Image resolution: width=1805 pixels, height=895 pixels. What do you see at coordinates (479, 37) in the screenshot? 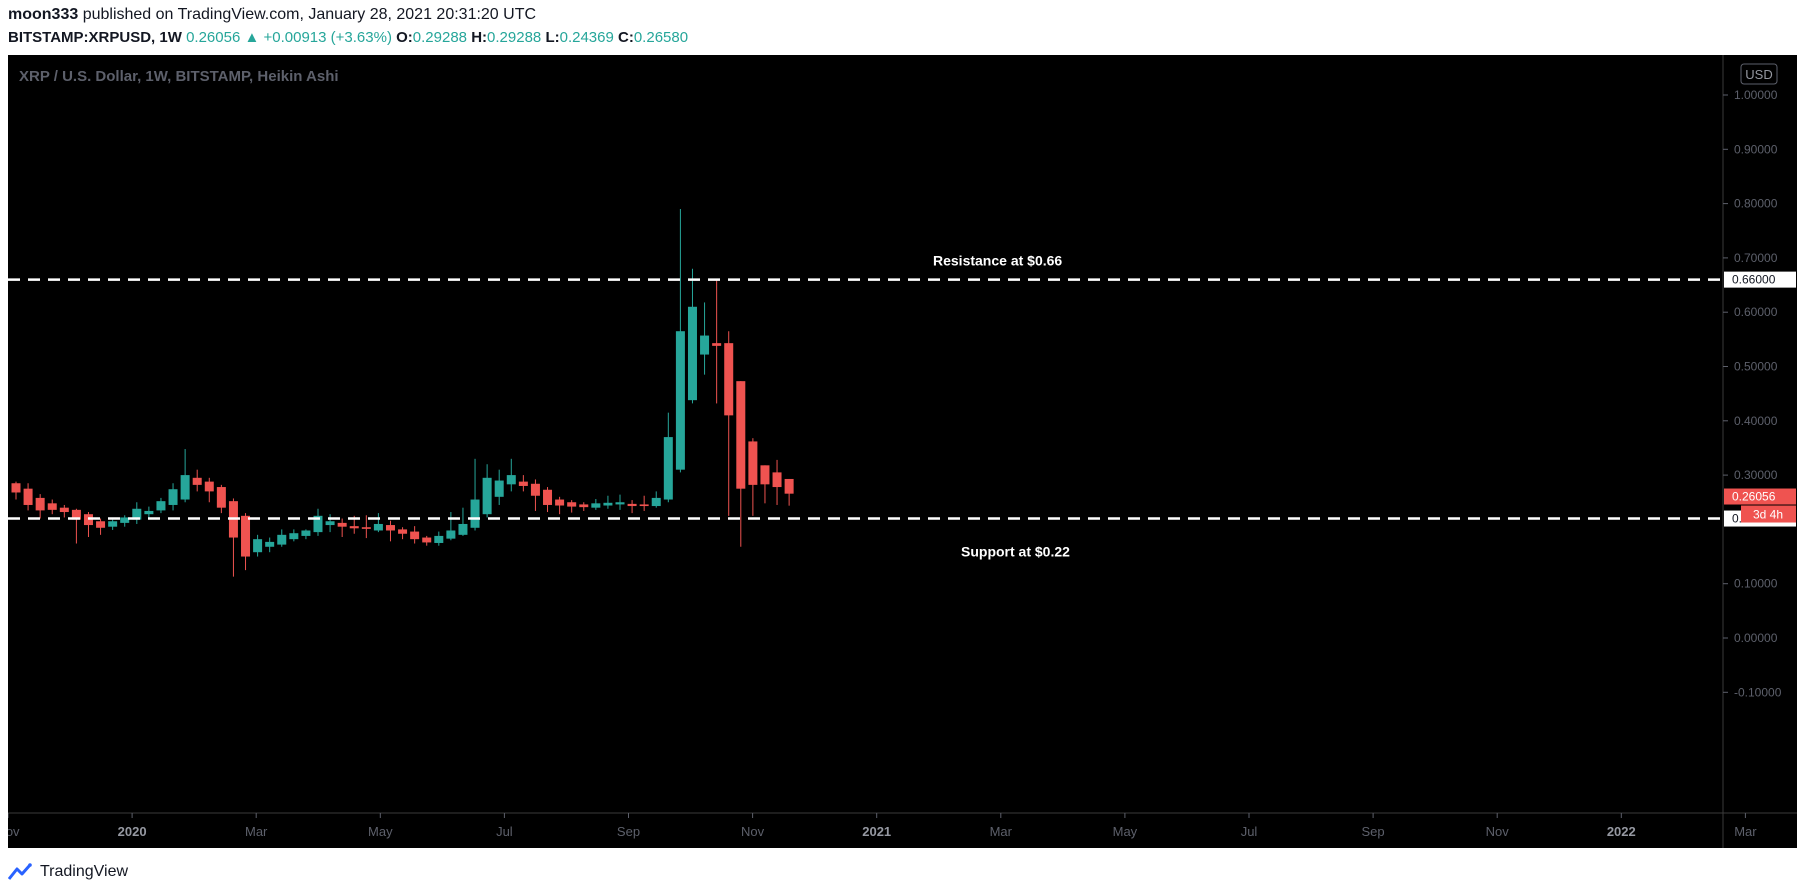
I see `high-label: H:` at bounding box center [479, 37].